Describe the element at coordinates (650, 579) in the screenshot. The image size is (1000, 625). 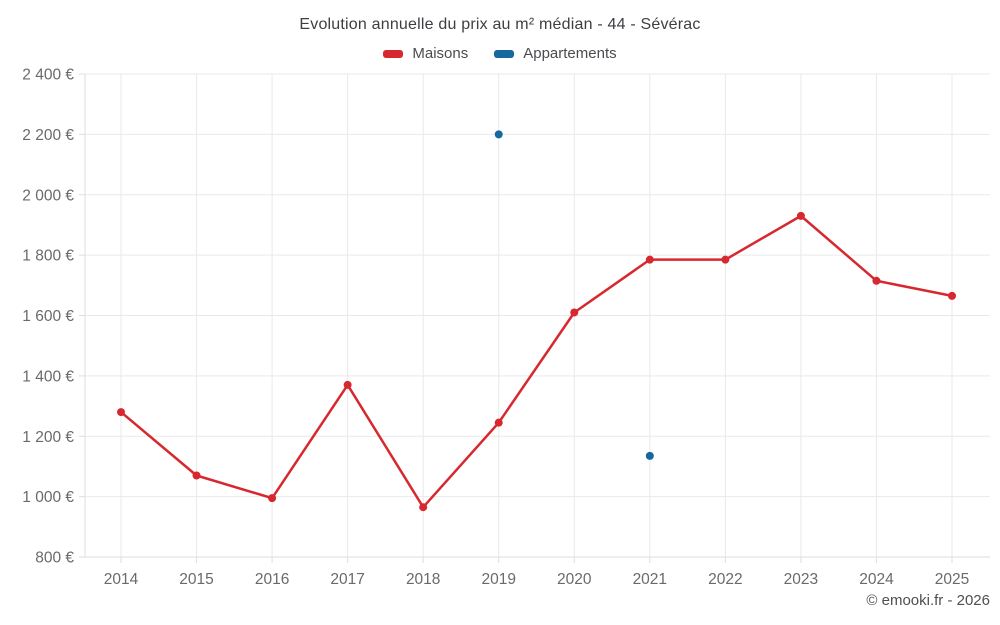
I see `x-tick-label: 2021` at that location.